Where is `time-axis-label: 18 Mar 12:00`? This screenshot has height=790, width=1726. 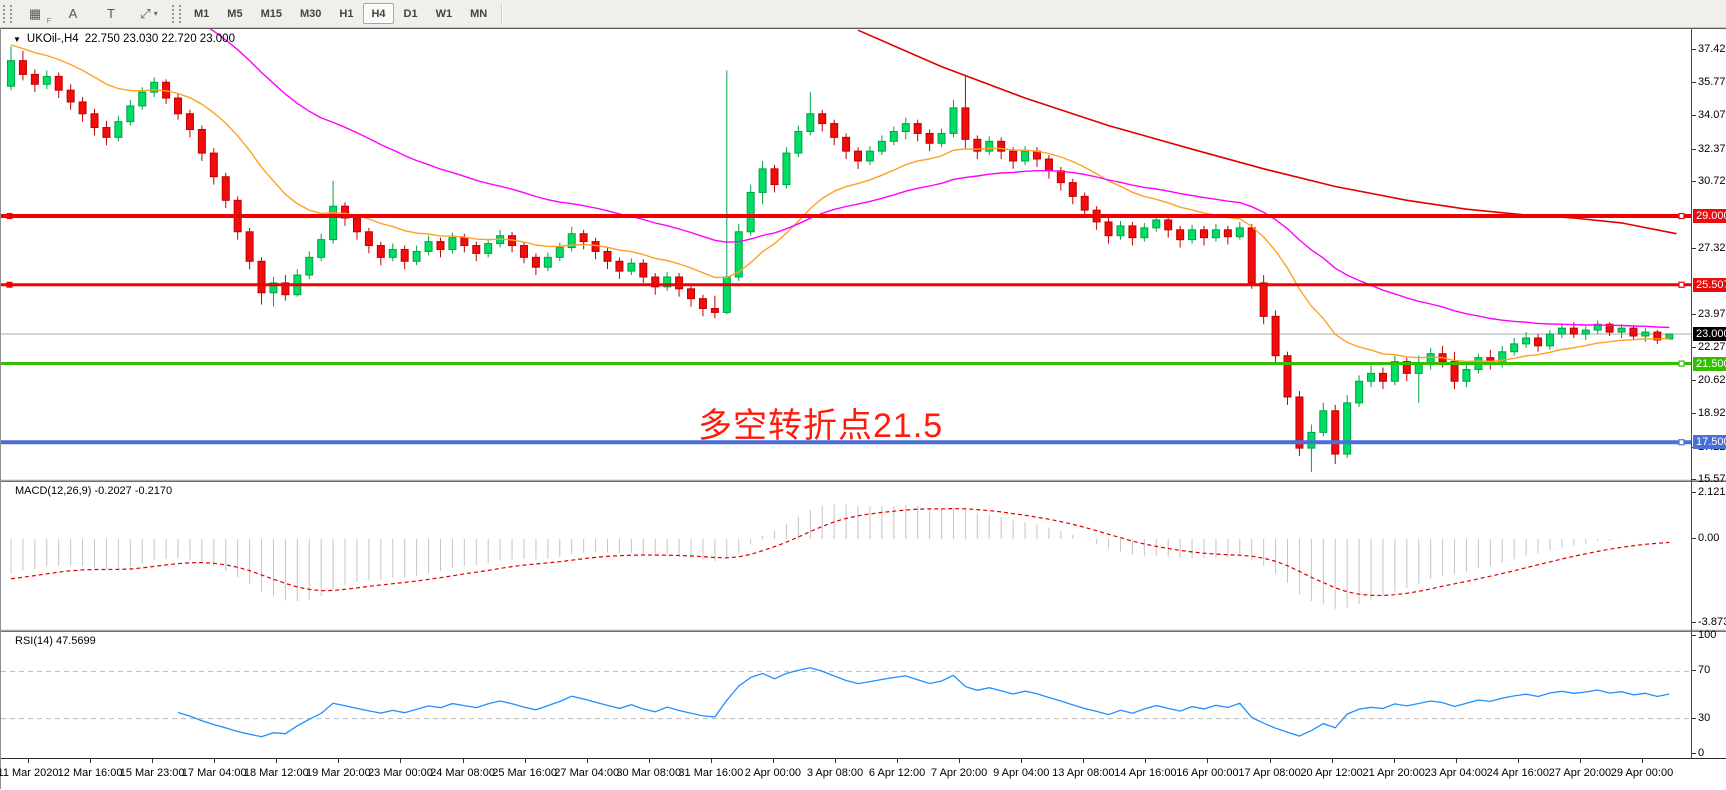 time-axis-label: 18 Mar 12:00 is located at coordinates (276, 773).